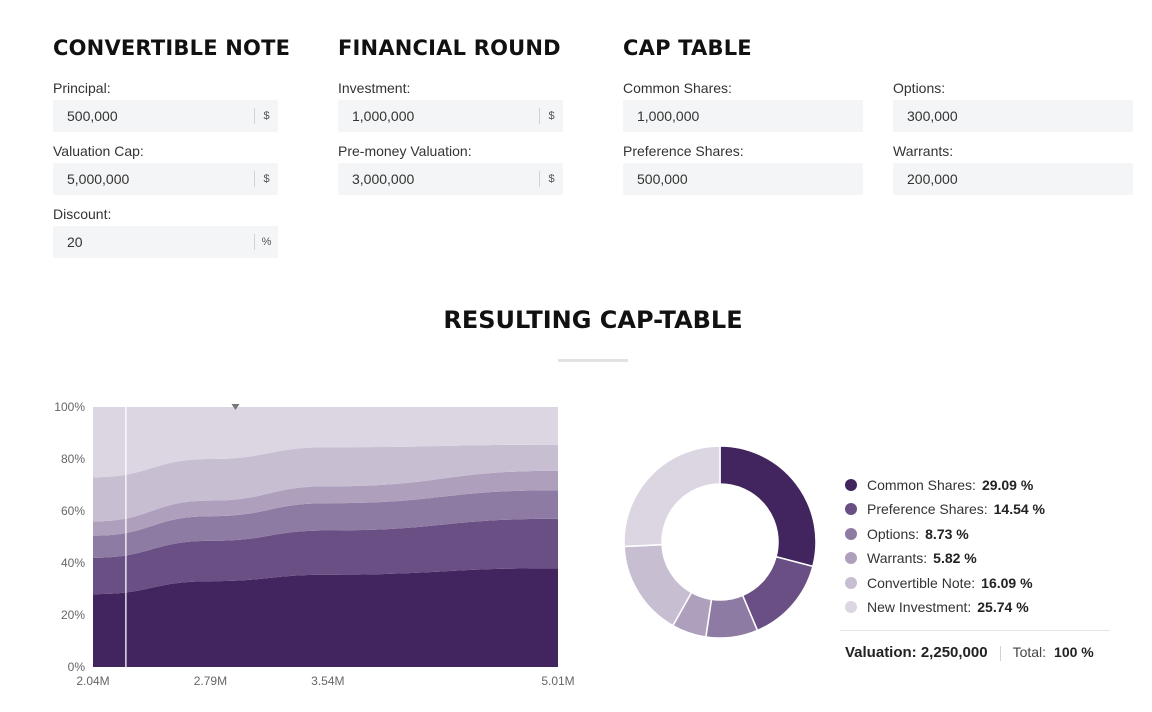 This screenshot has width=1152, height=712. I want to click on y-tick-label: 60%, so click(73, 511).